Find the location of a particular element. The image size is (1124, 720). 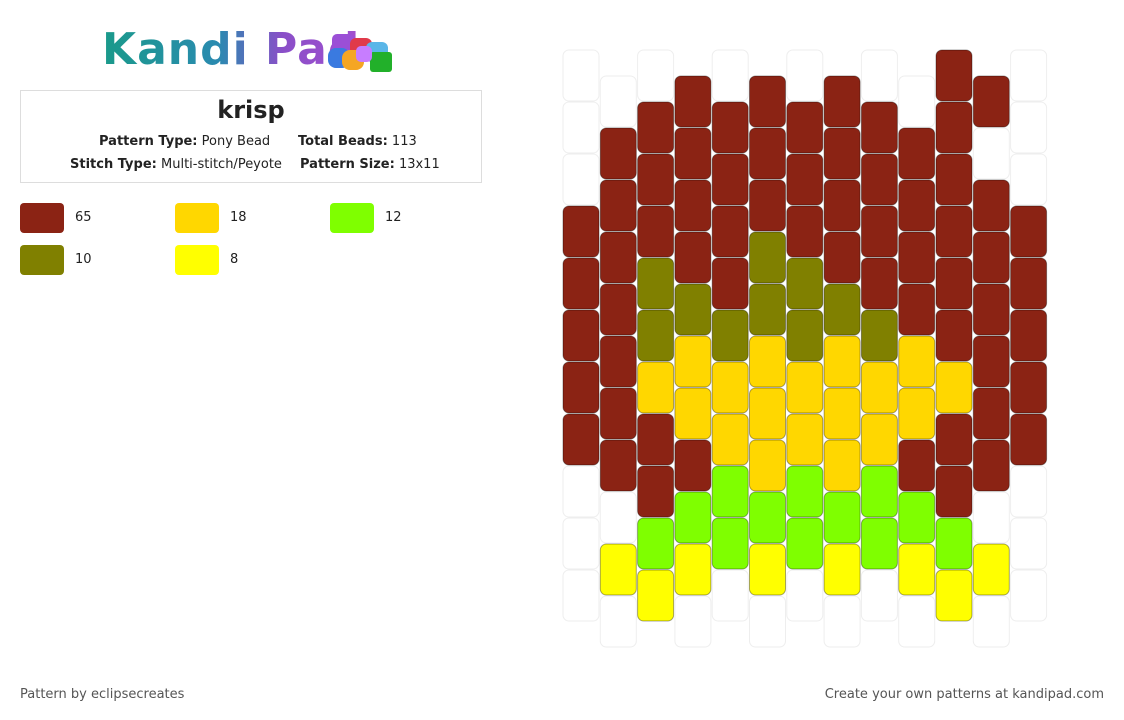

info-value: Multi-stitch/Peyote is located at coordinates (221, 164).